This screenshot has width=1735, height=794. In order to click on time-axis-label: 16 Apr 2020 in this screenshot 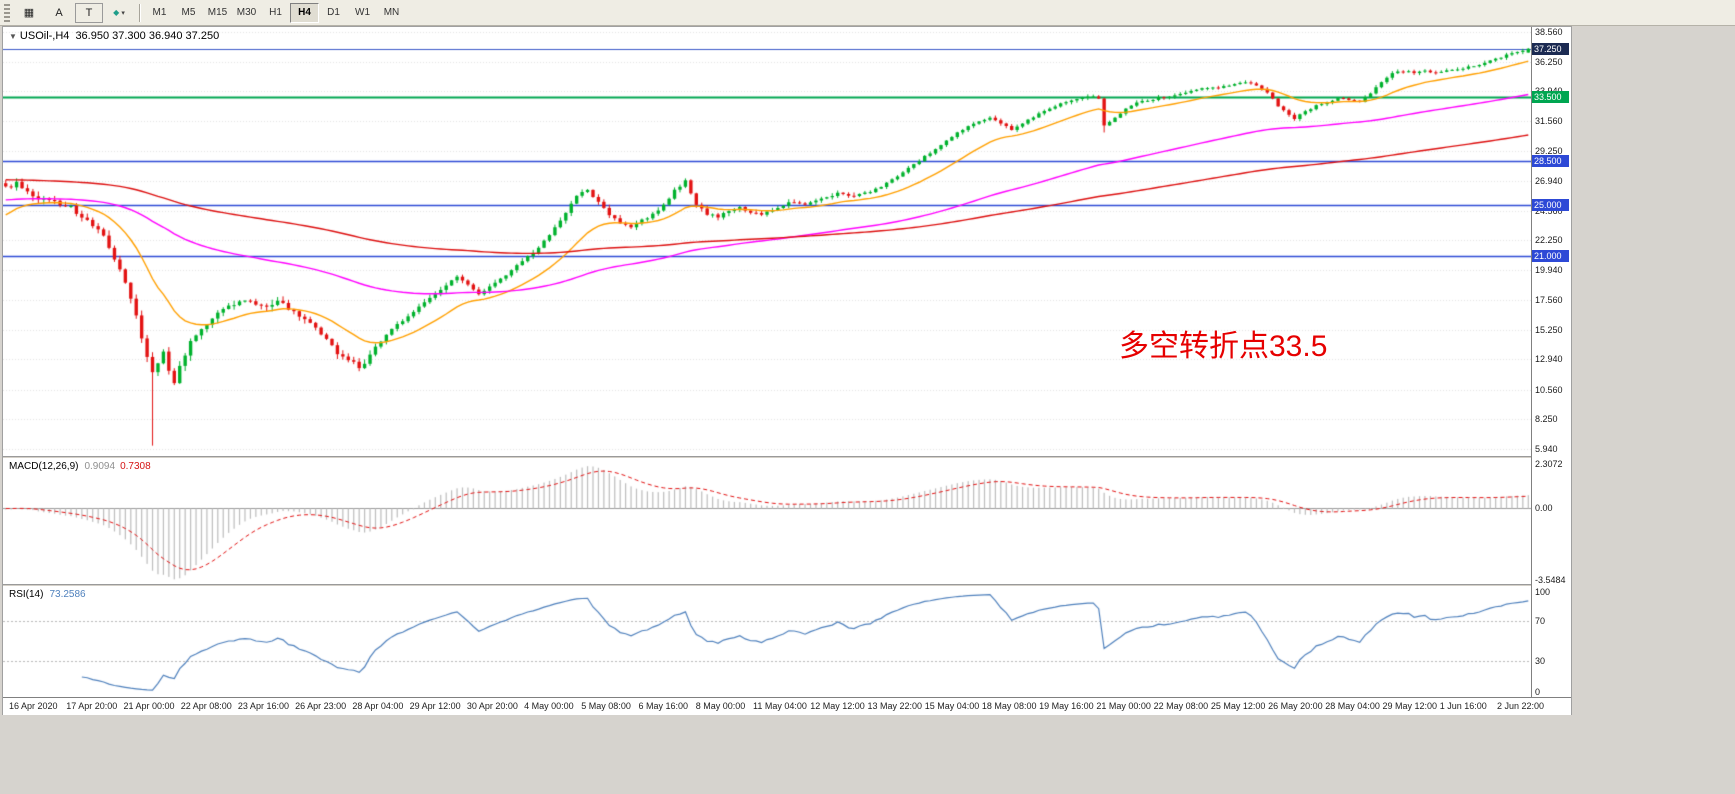, I will do `click(33, 706)`.